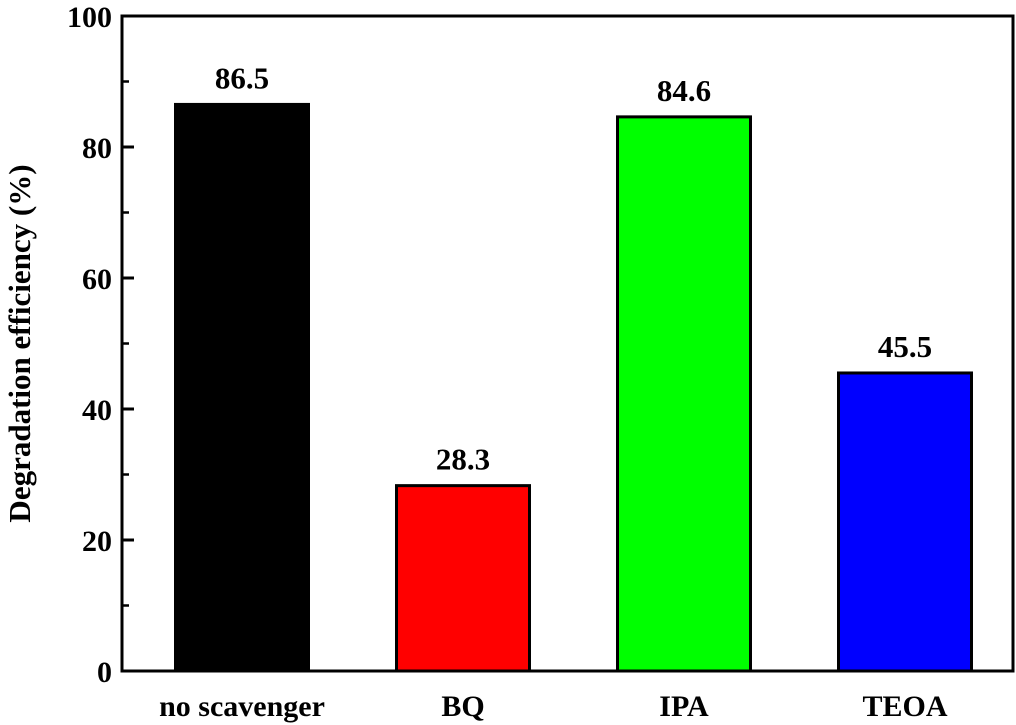  What do you see at coordinates (905, 522) in the screenshot?
I see `bar-teoa` at bounding box center [905, 522].